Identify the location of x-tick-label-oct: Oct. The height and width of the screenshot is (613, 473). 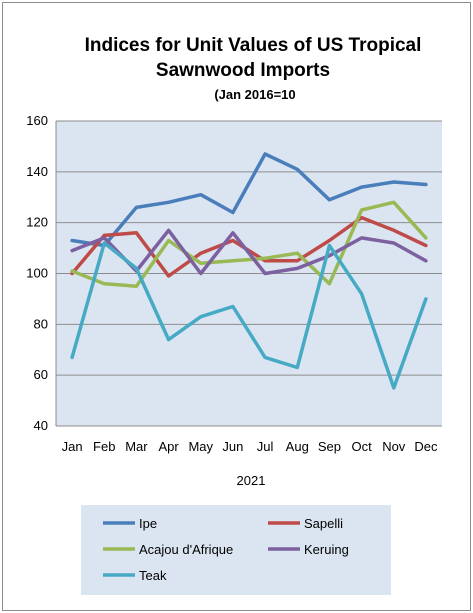
(361, 446).